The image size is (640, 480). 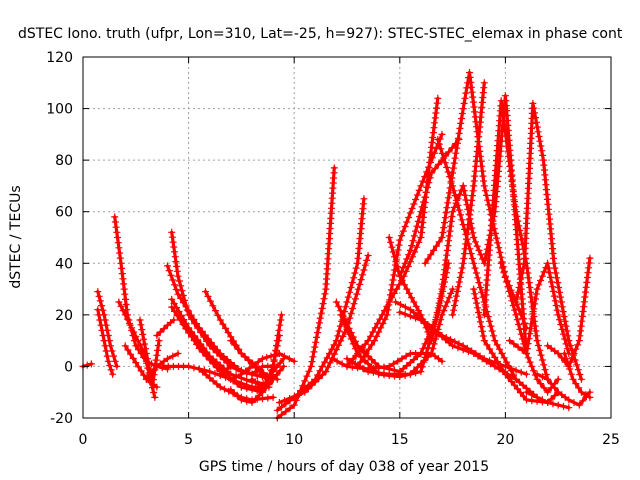 What do you see at coordinates (64, 161) in the screenshot?
I see `y-tick-label: 80` at bounding box center [64, 161].